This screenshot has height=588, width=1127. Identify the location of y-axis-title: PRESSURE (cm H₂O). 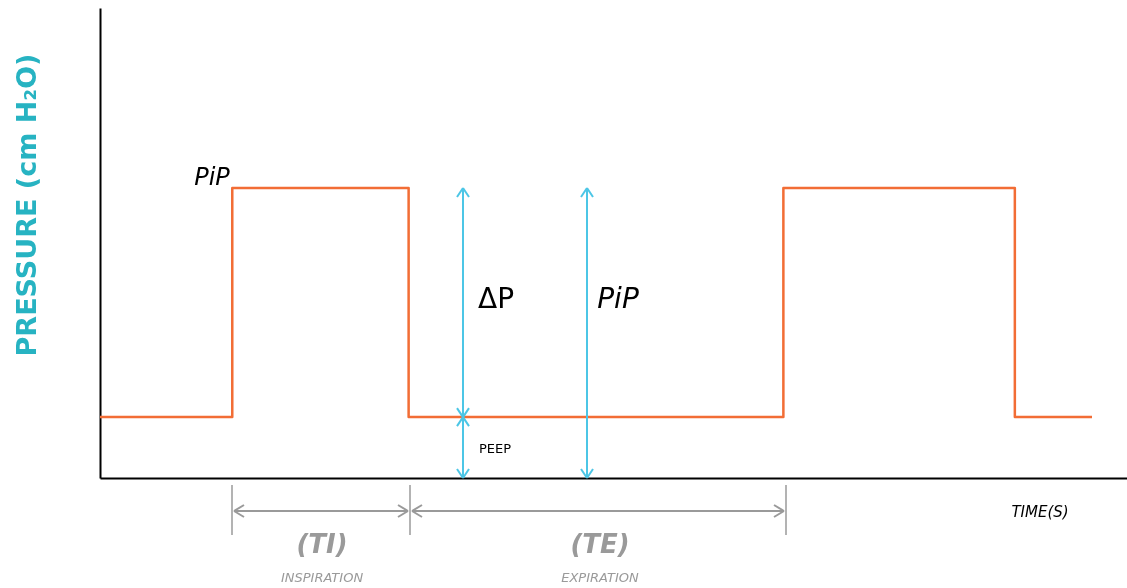
(26, 205).